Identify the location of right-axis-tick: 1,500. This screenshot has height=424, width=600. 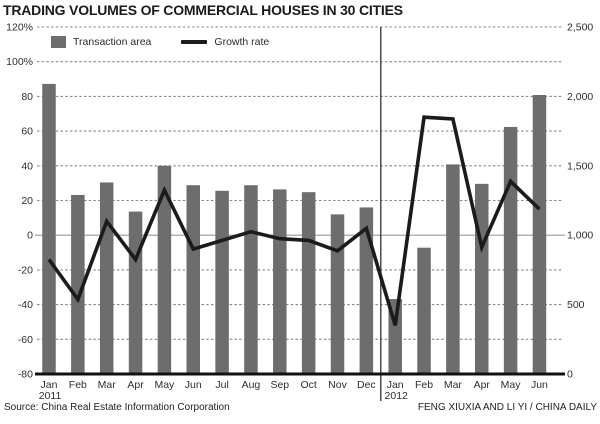
(580, 166).